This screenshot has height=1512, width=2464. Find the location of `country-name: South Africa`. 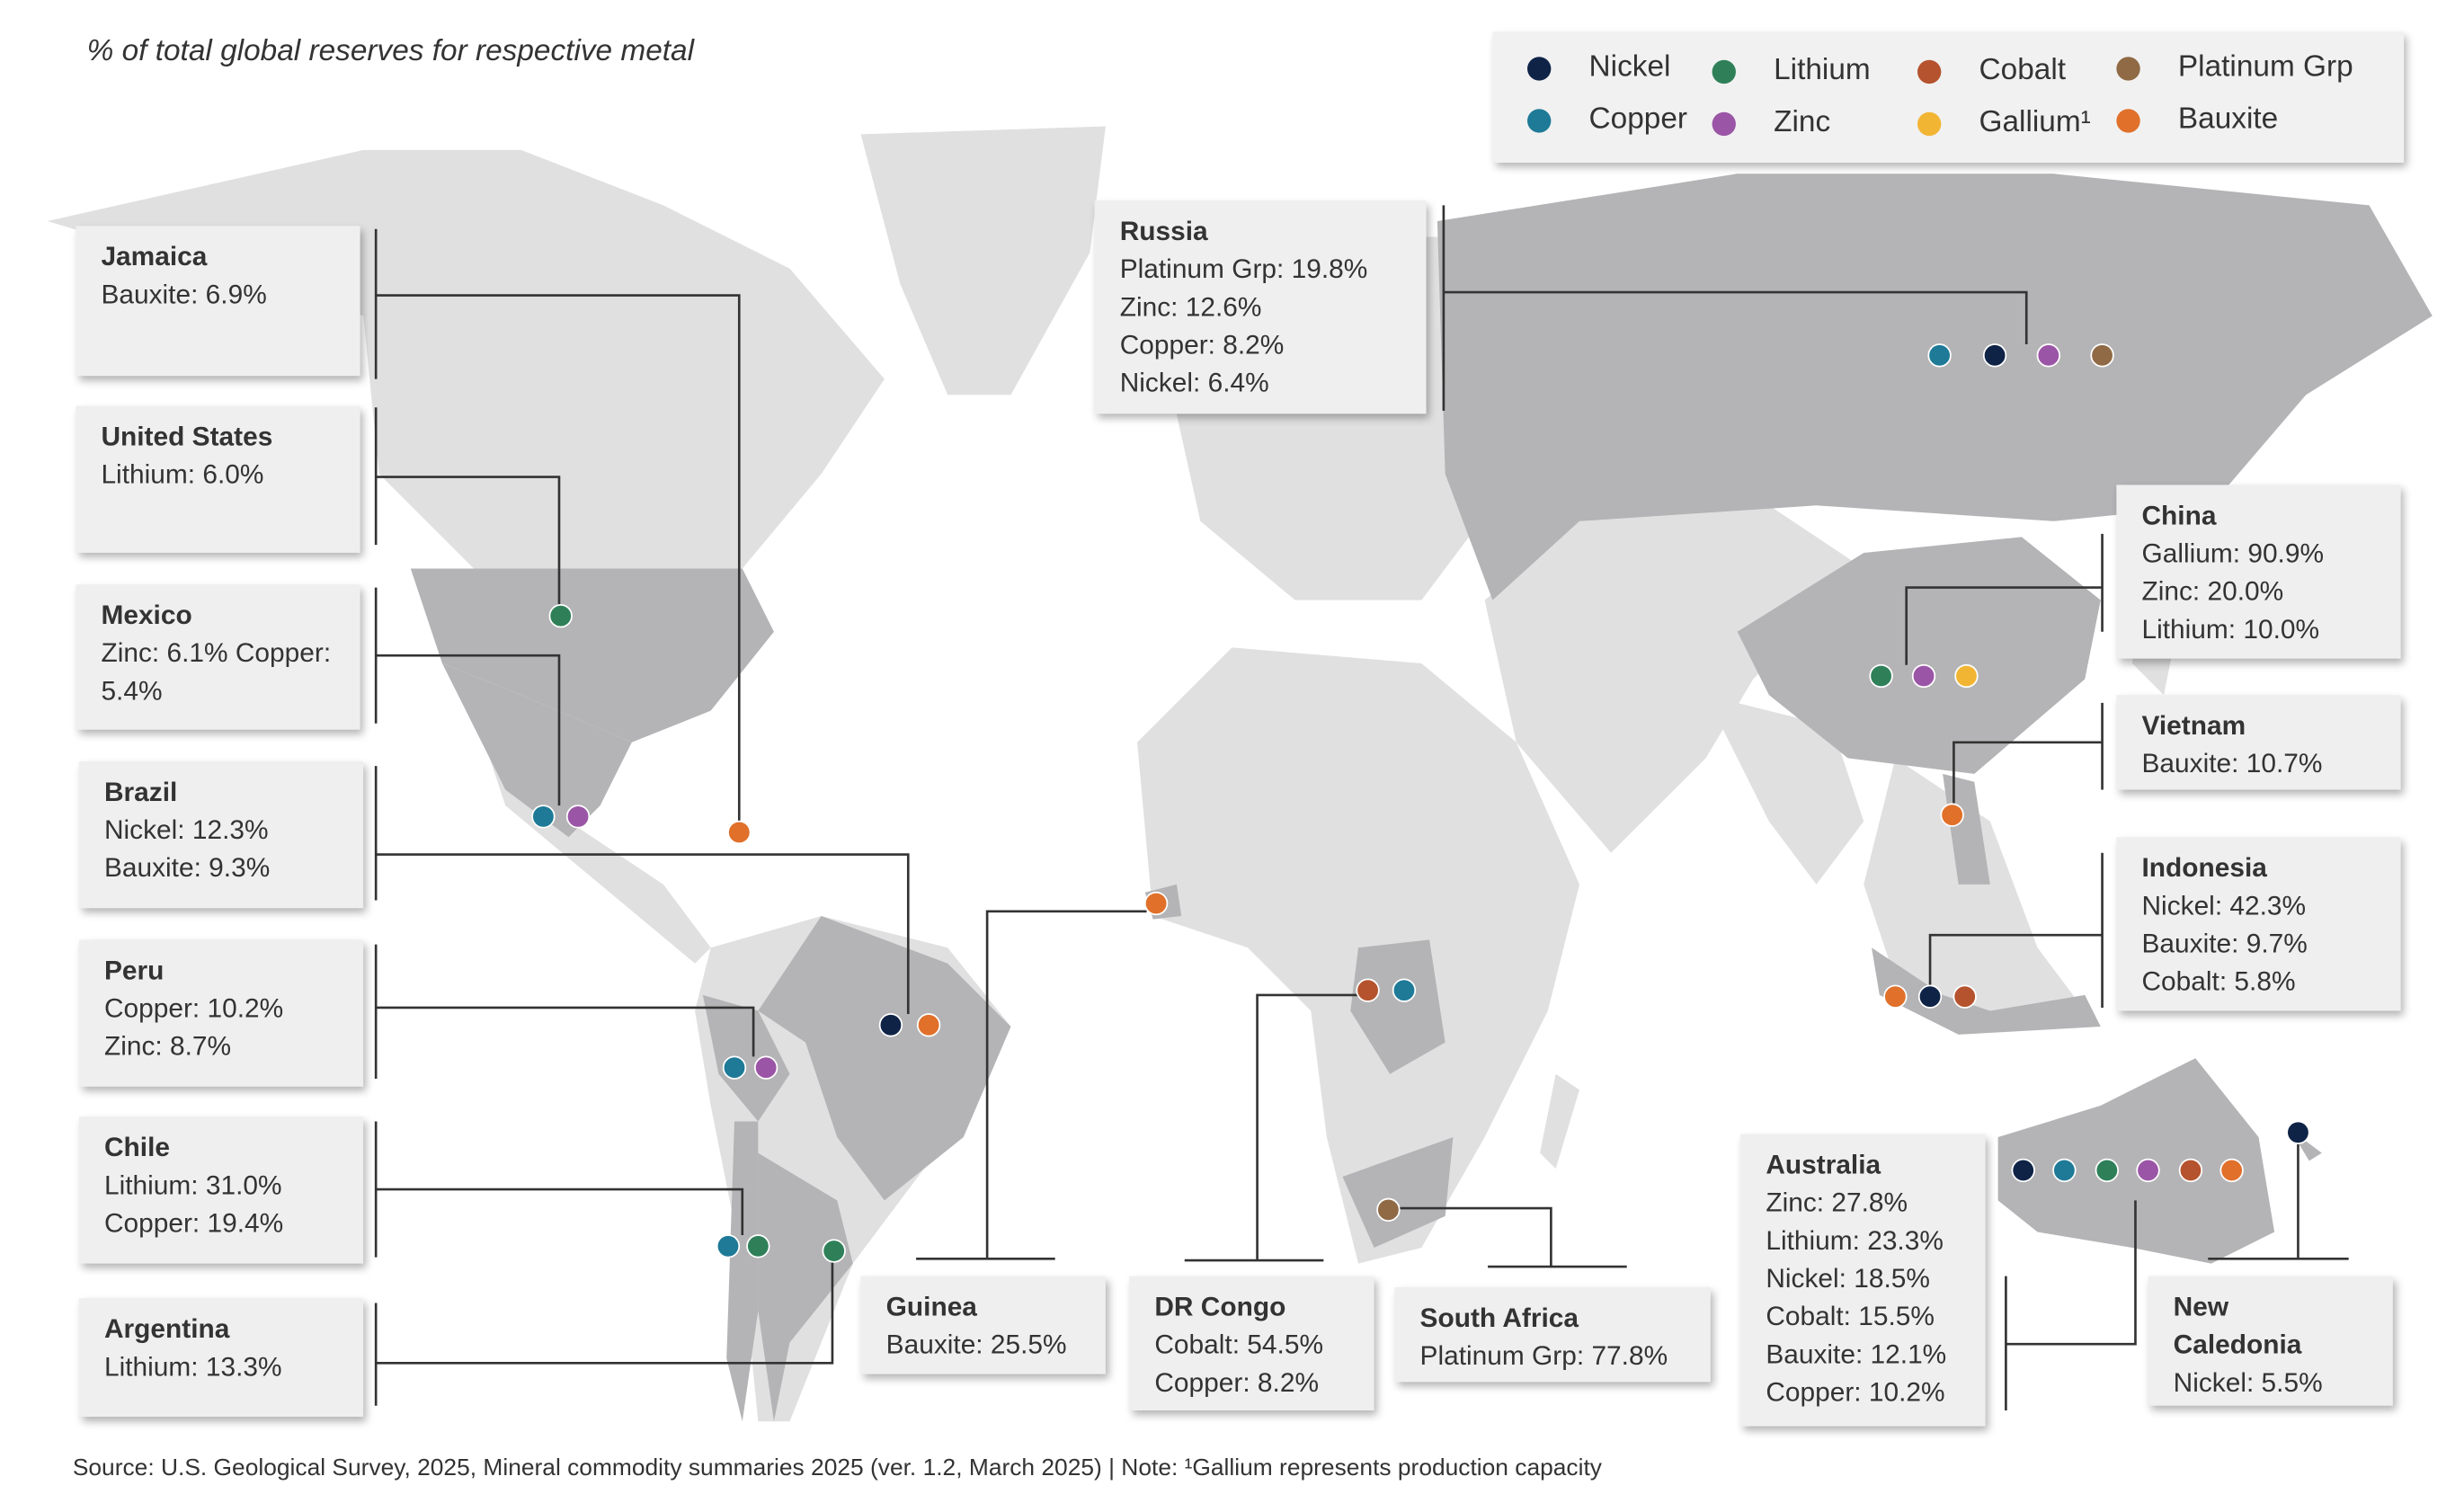

country-name: South Africa is located at coordinates (1499, 1318).